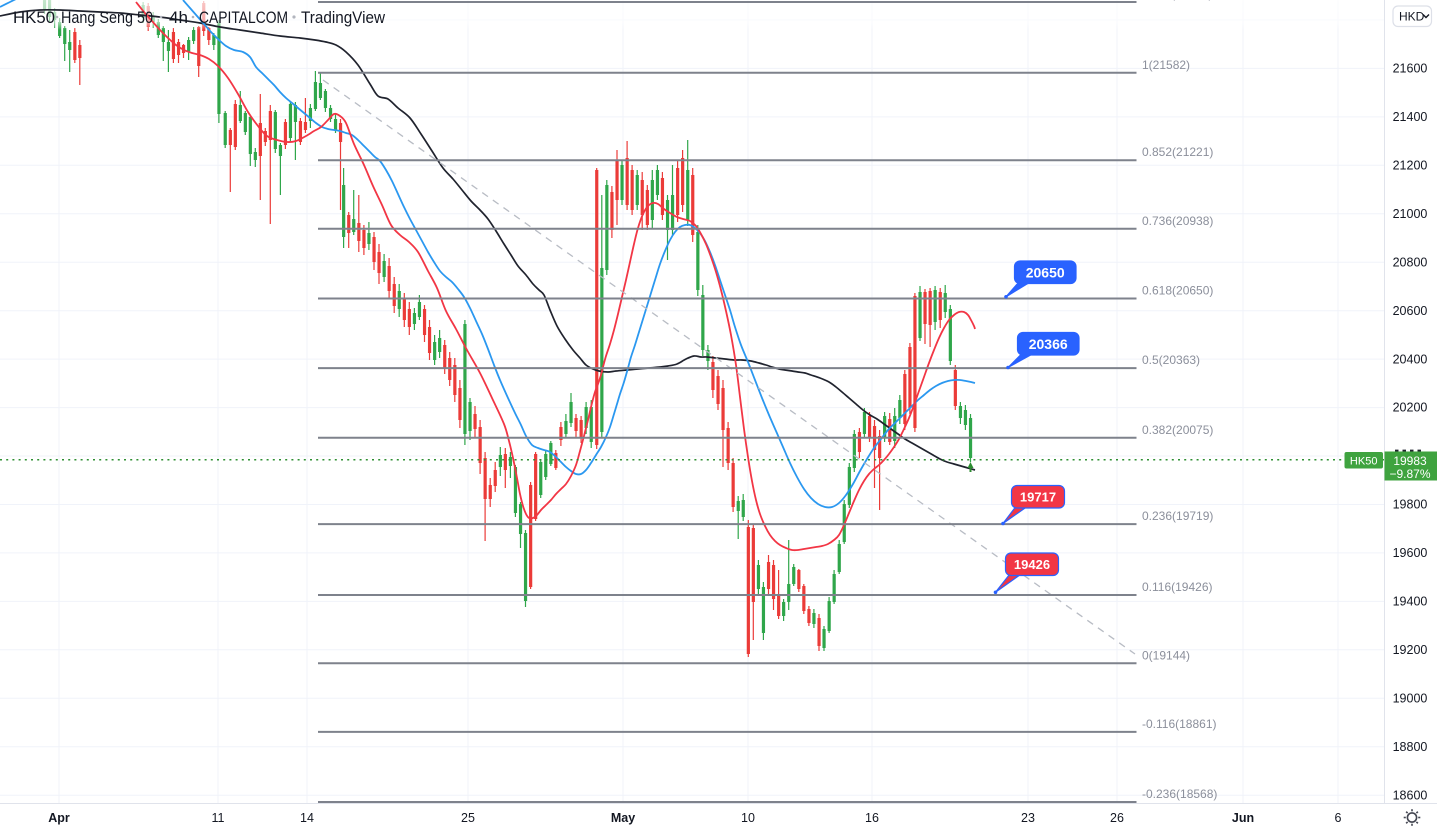  What do you see at coordinates (1338, 818) in the screenshot?
I see `svg-text: 6` at bounding box center [1338, 818].